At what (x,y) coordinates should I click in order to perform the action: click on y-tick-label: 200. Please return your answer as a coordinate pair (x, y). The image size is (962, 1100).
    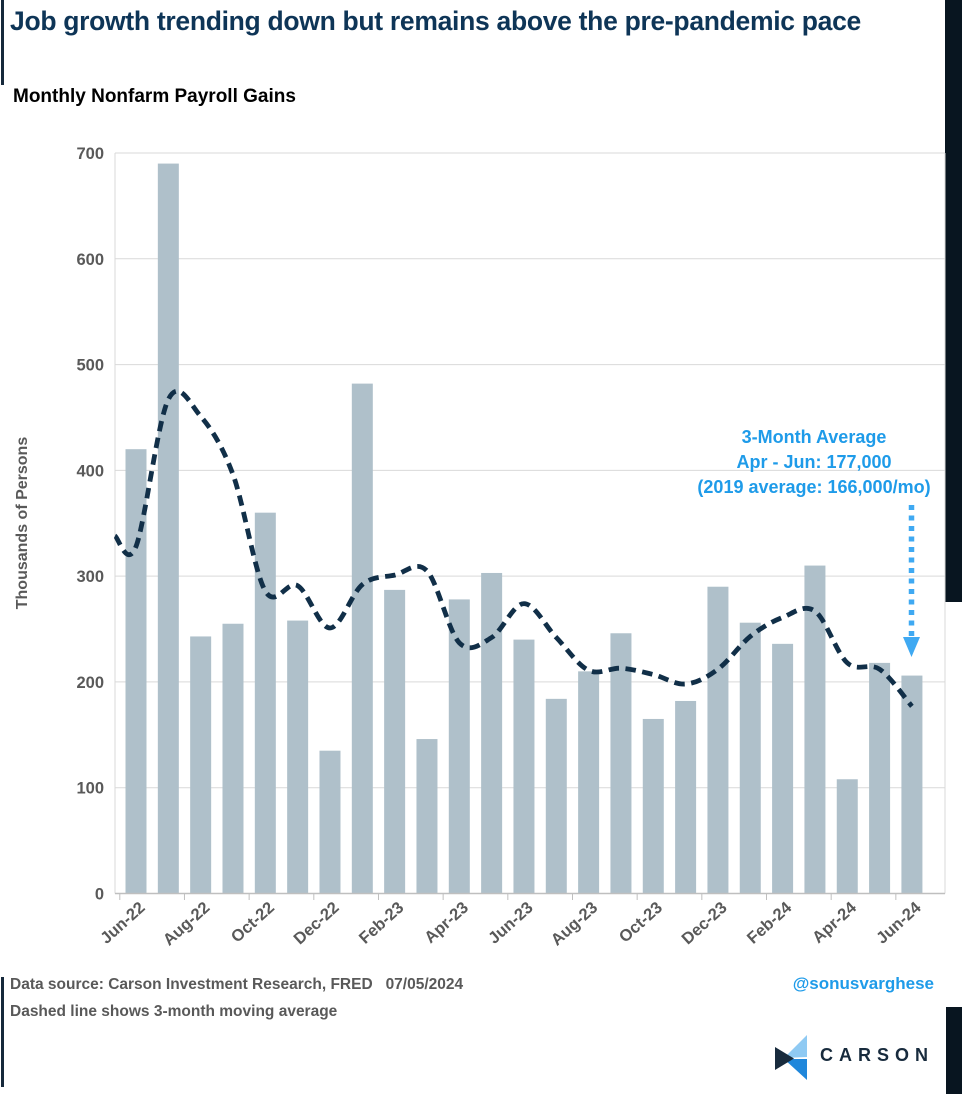
    Looking at the image, I should click on (90, 683).